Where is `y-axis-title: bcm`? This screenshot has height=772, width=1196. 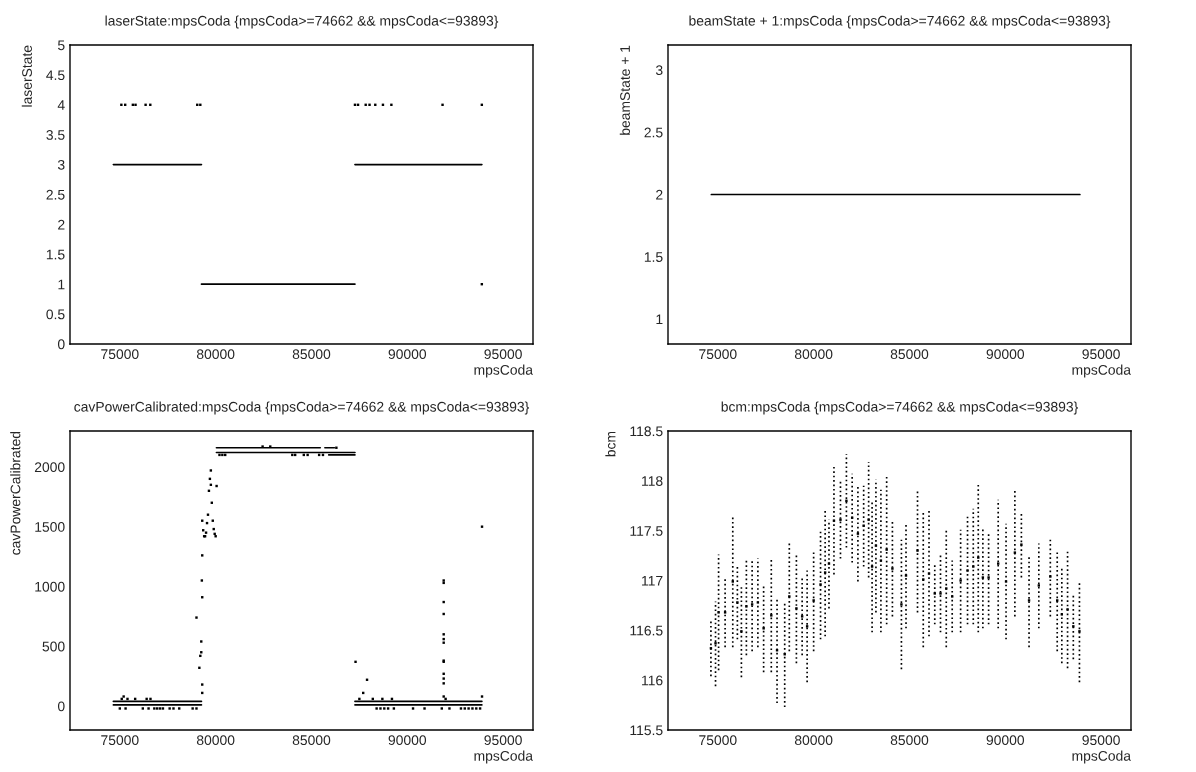 y-axis-title: bcm is located at coordinates (610, 444).